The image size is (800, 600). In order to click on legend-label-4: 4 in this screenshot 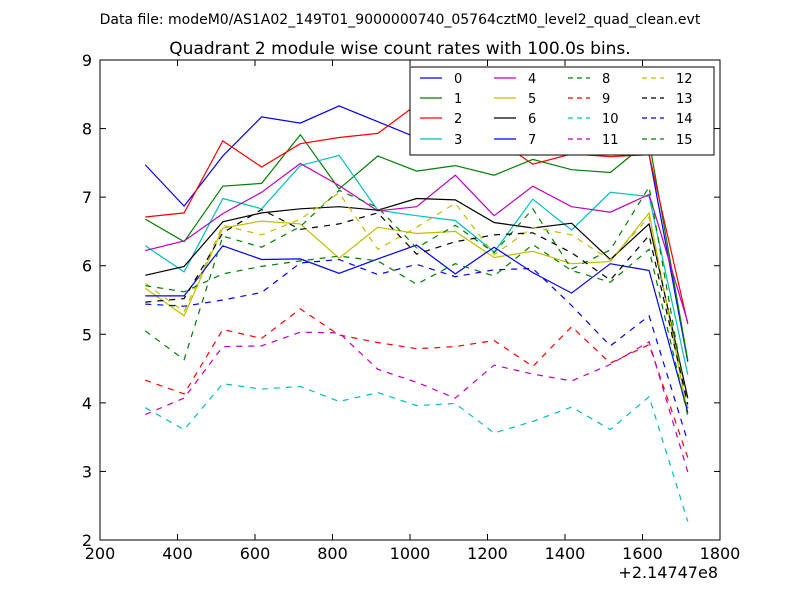, I will do `click(532, 79)`.